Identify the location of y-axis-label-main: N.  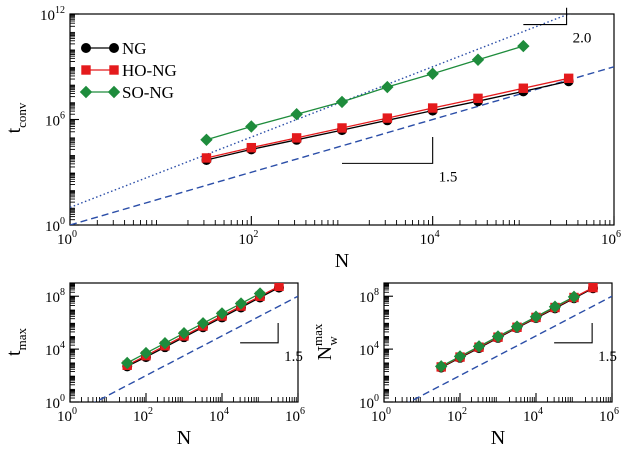
(325, 353).